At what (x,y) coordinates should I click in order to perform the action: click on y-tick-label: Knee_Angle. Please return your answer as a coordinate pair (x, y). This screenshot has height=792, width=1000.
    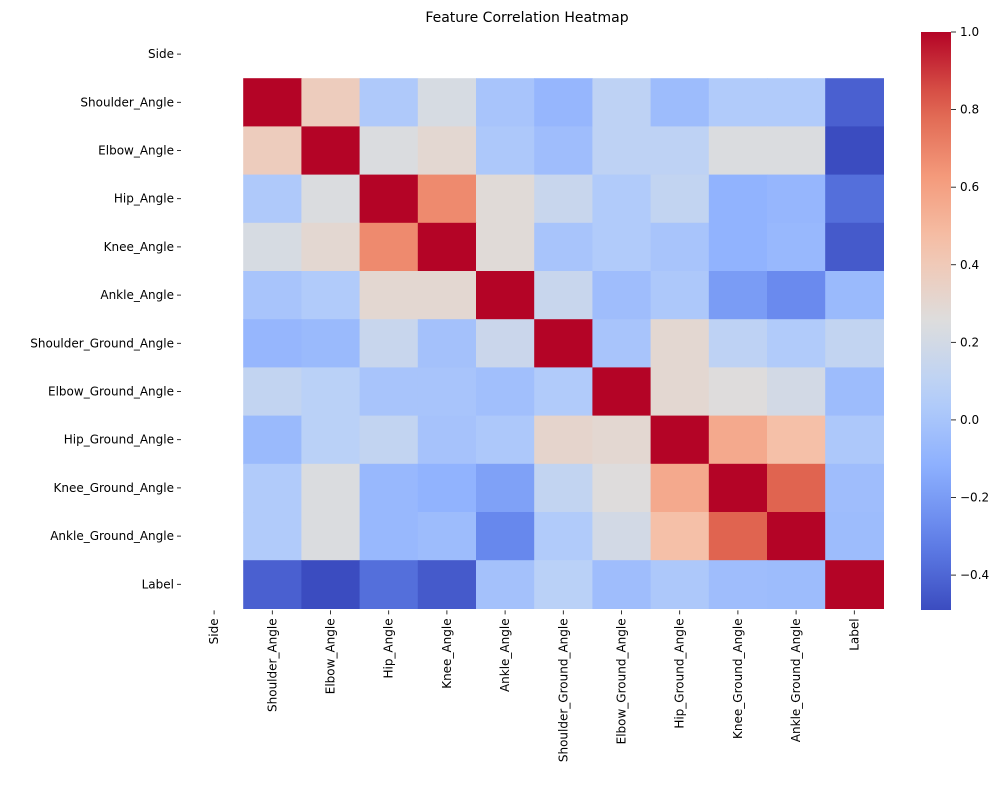
    Looking at the image, I should click on (139, 247).